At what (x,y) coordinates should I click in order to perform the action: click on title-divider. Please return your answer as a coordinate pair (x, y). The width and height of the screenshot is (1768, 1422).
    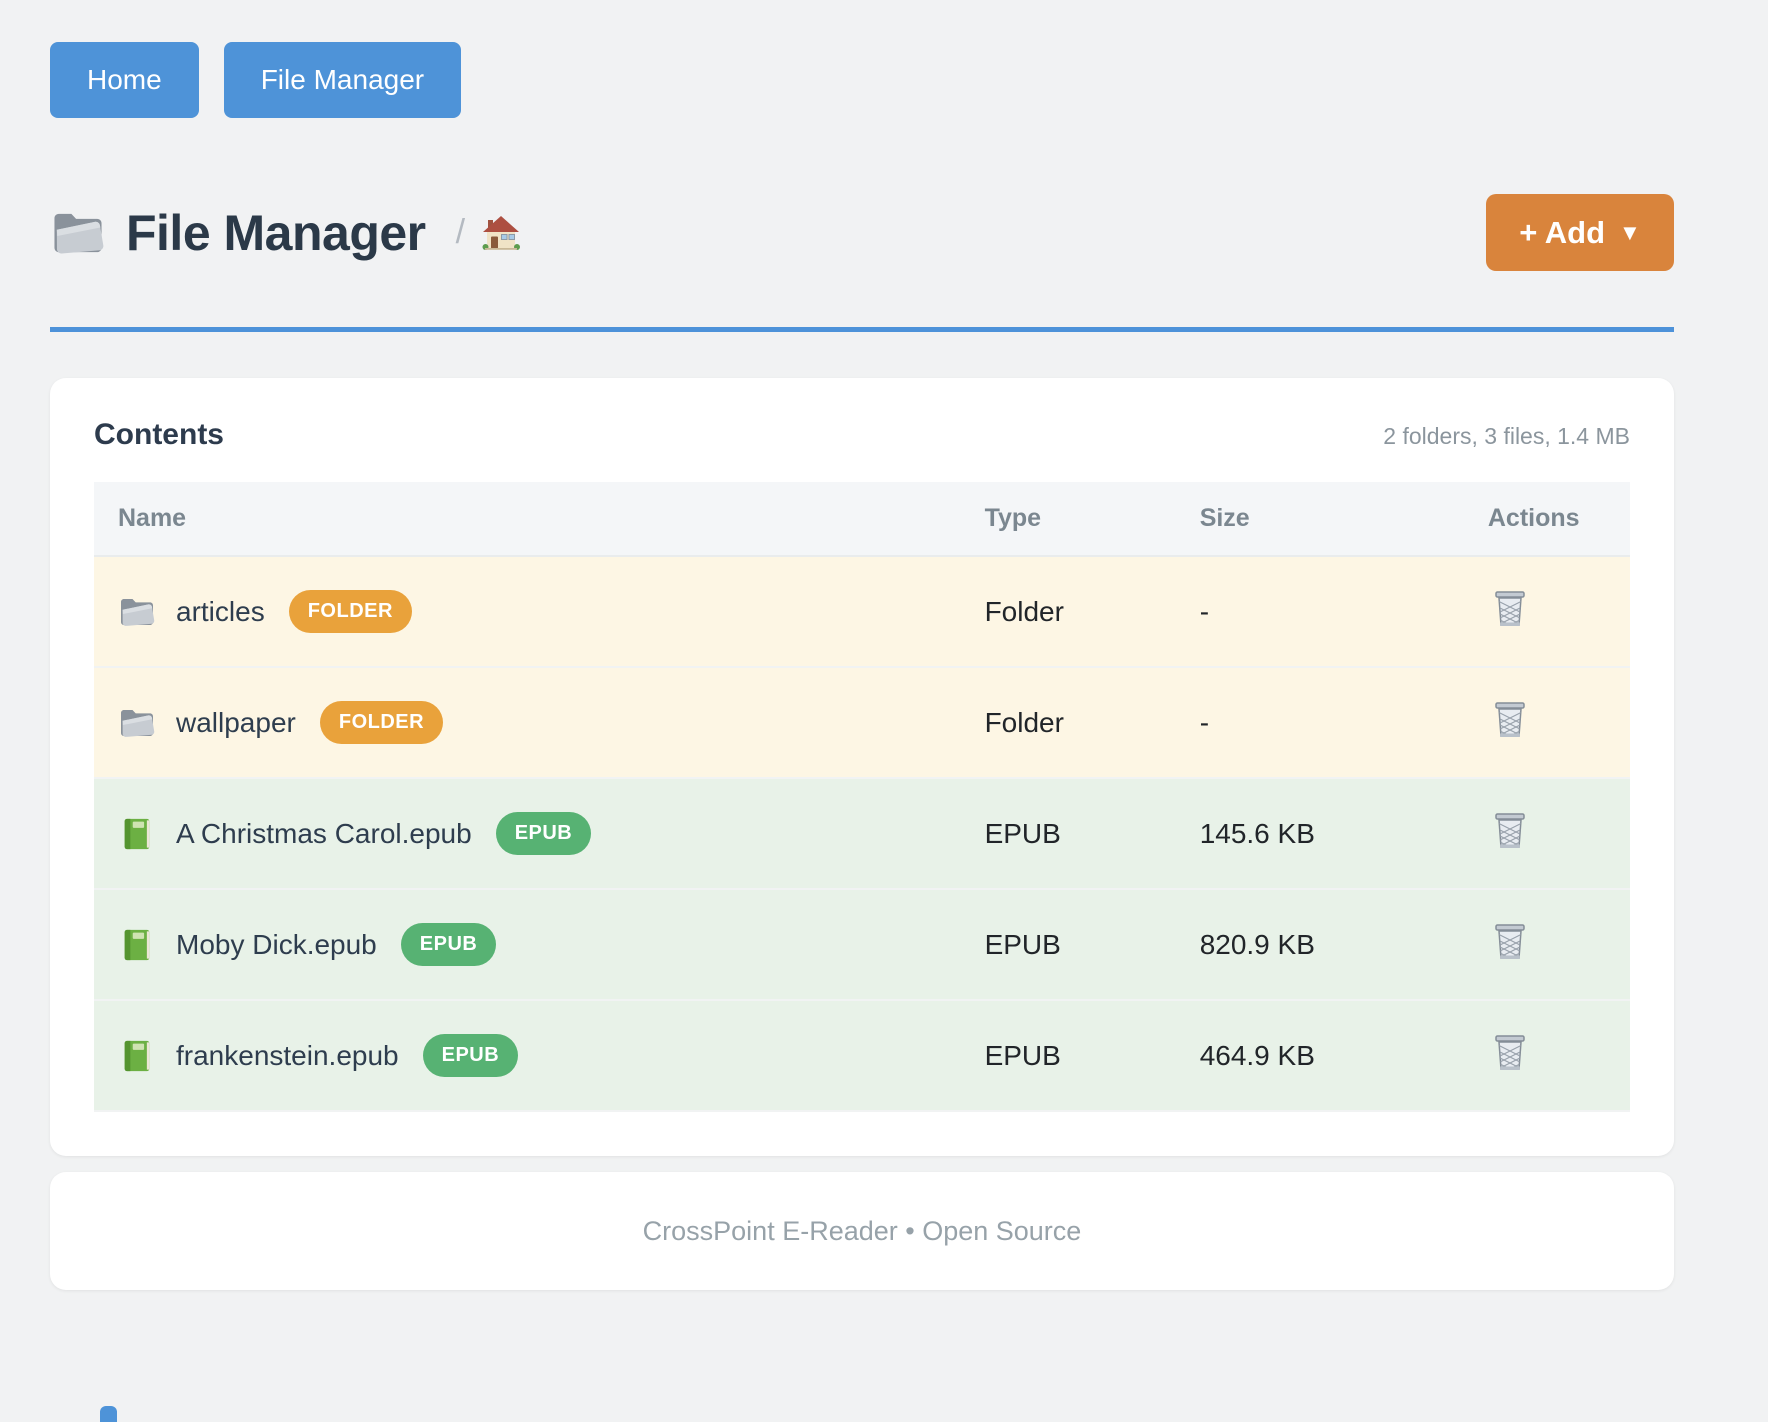
    Looking at the image, I should click on (862, 329).